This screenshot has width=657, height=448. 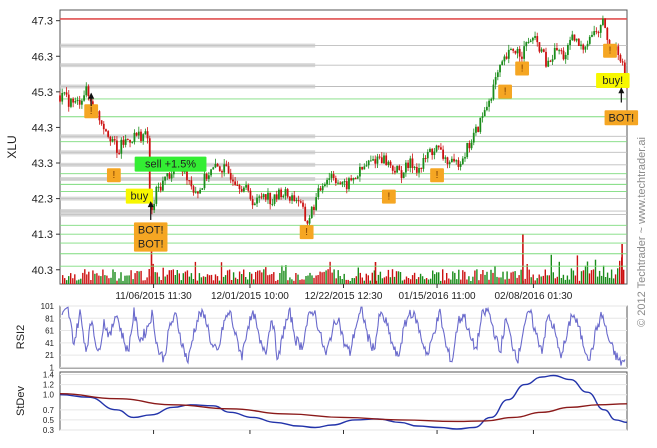 I want to click on bot-label-box, so click(x=621, y=118).